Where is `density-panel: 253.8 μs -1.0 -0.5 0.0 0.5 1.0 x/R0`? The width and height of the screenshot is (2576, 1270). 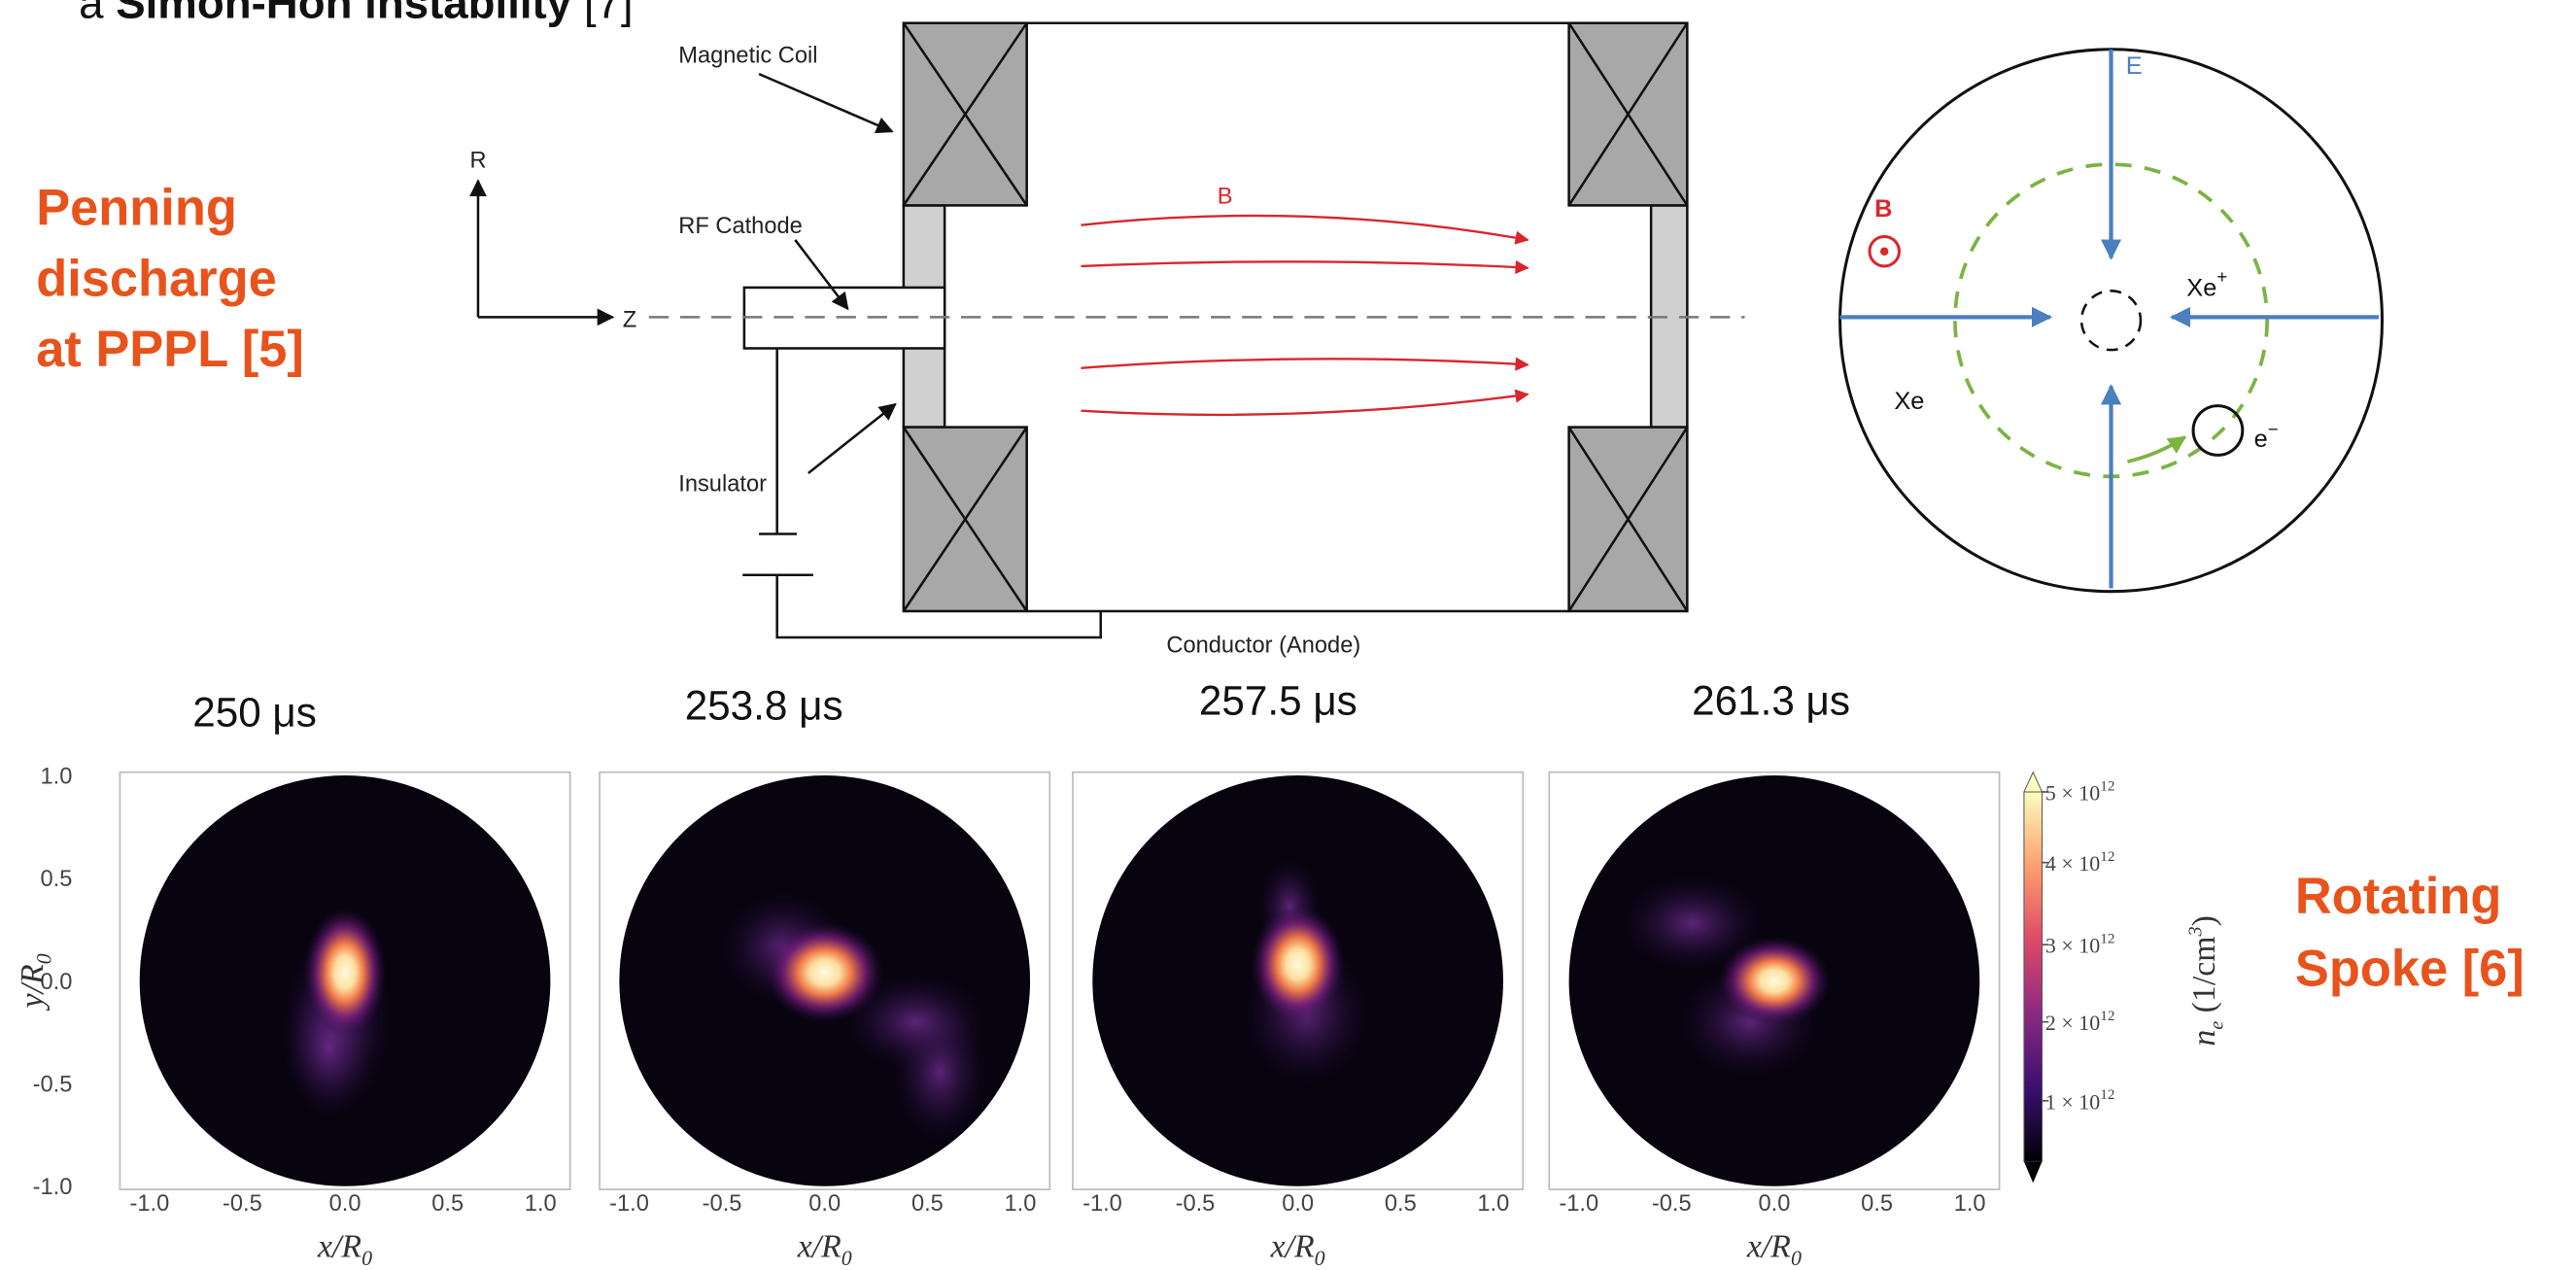
density-panel: 253.8 μs -1.0 -0.5 0.0 0.5 1.0 x/R0 is located at coordinates (825, 977).